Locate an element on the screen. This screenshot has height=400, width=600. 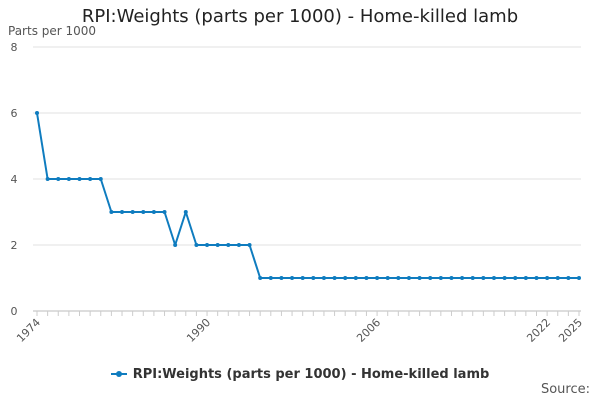
y-tick-label: 0 is located at coordinates (14, 311).